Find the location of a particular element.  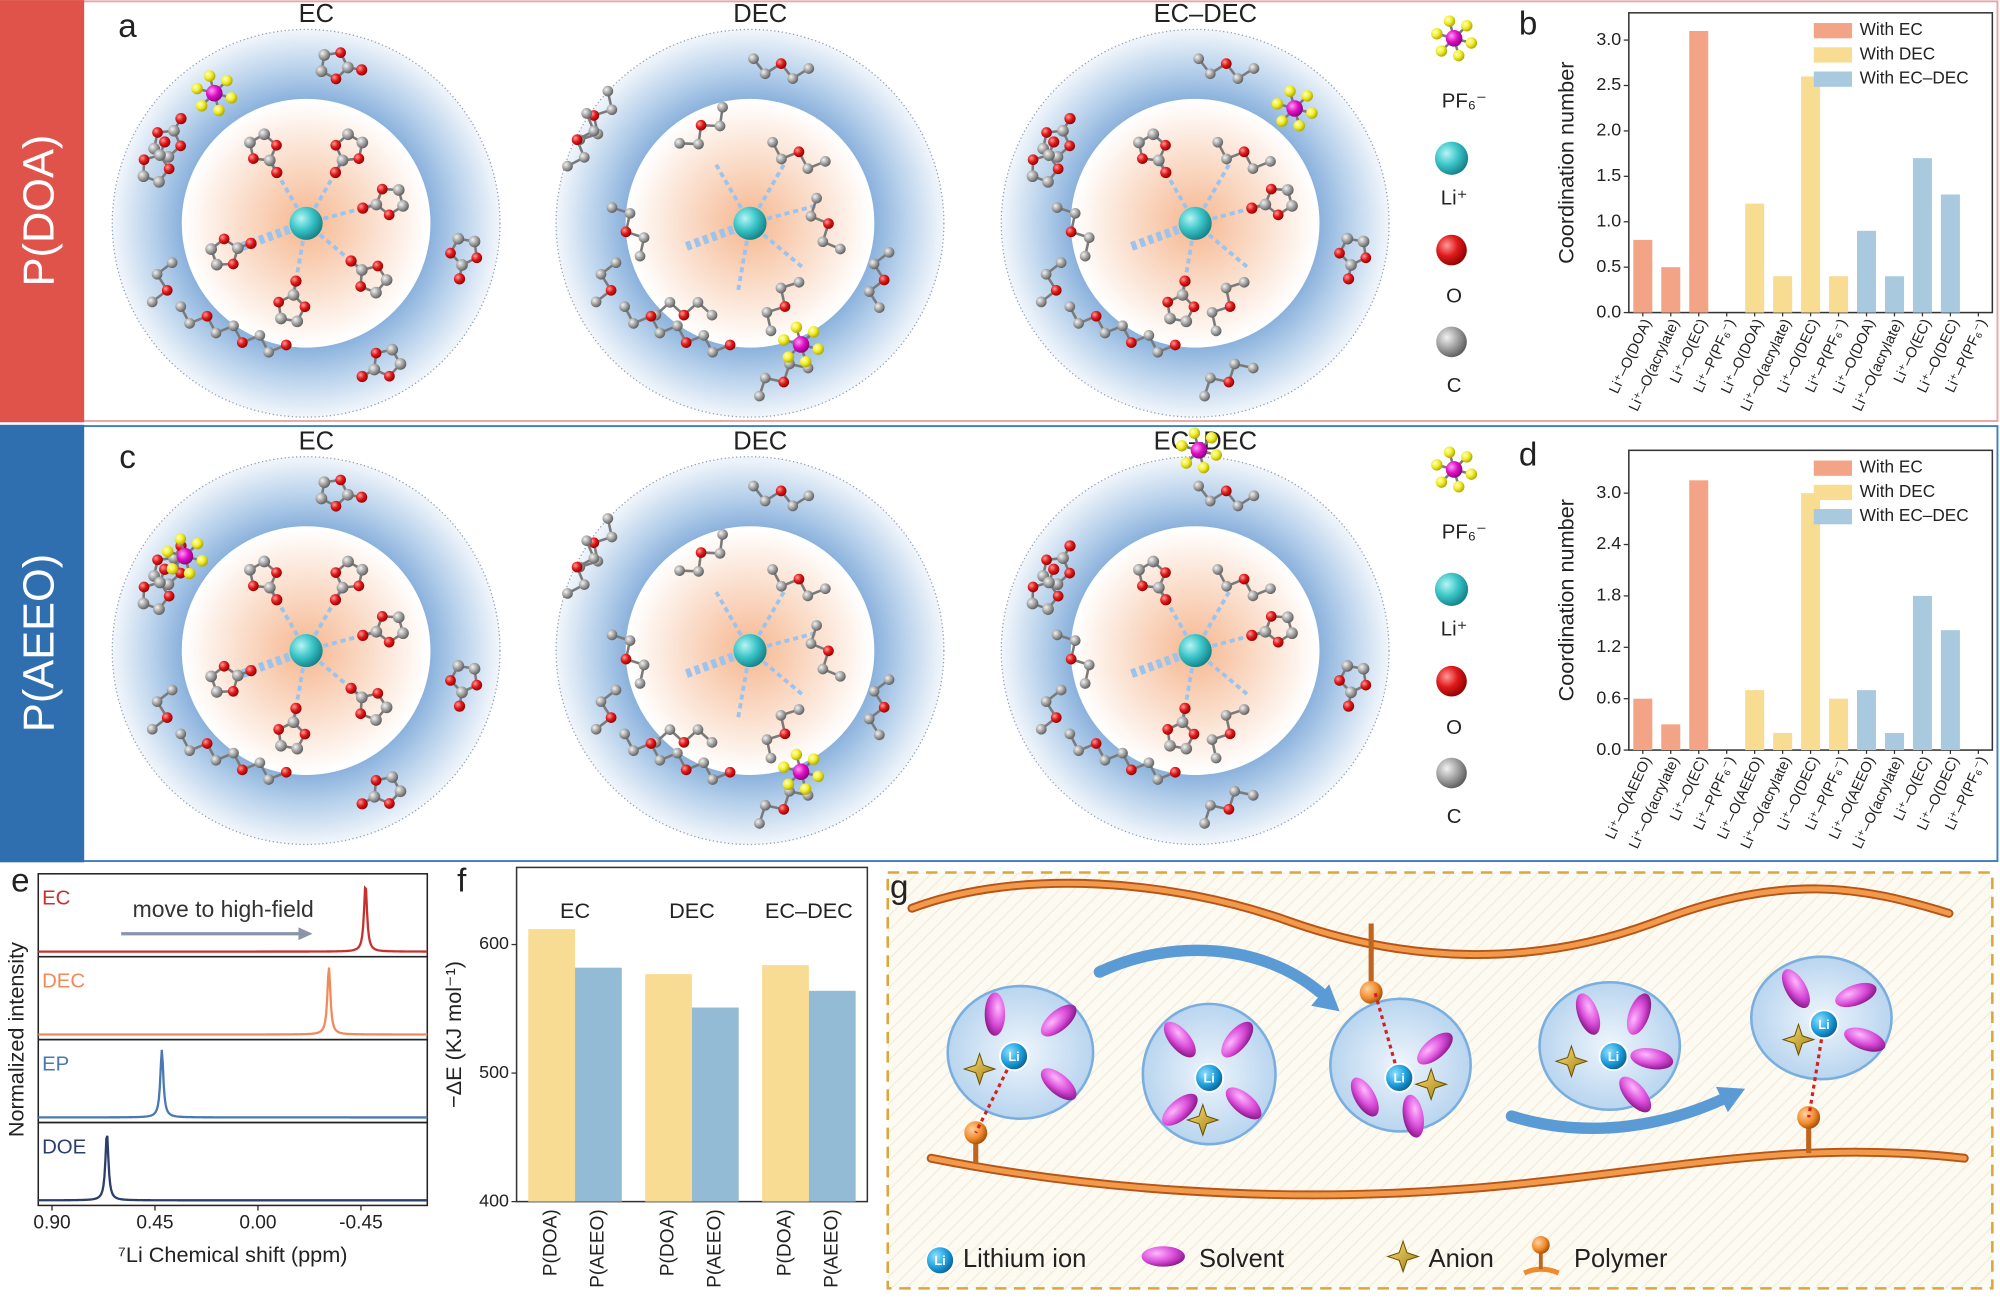

annotation: move to high-field is located at coordinates (223, 909).